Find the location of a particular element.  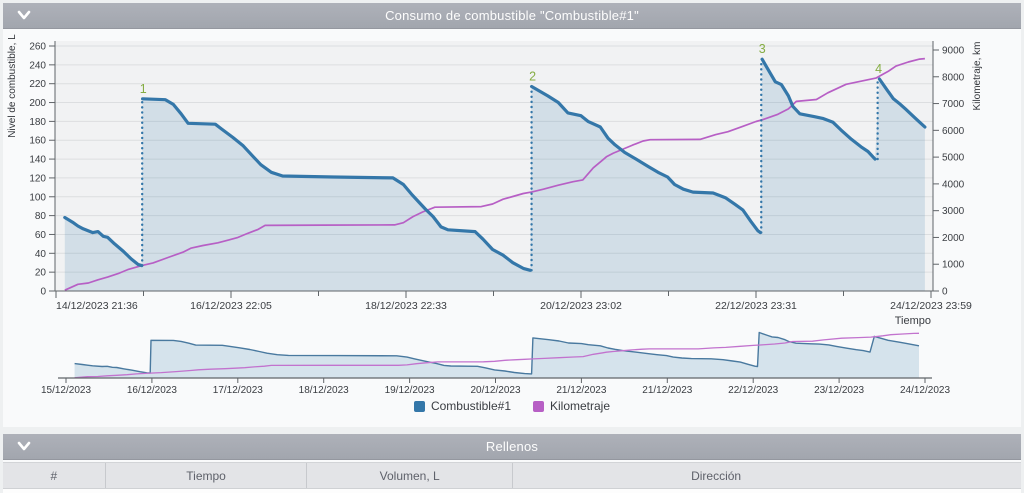

rellenos-panel: Rellenos # Tiempo Volumen, L Dirección is located at coordinates (512, 463).